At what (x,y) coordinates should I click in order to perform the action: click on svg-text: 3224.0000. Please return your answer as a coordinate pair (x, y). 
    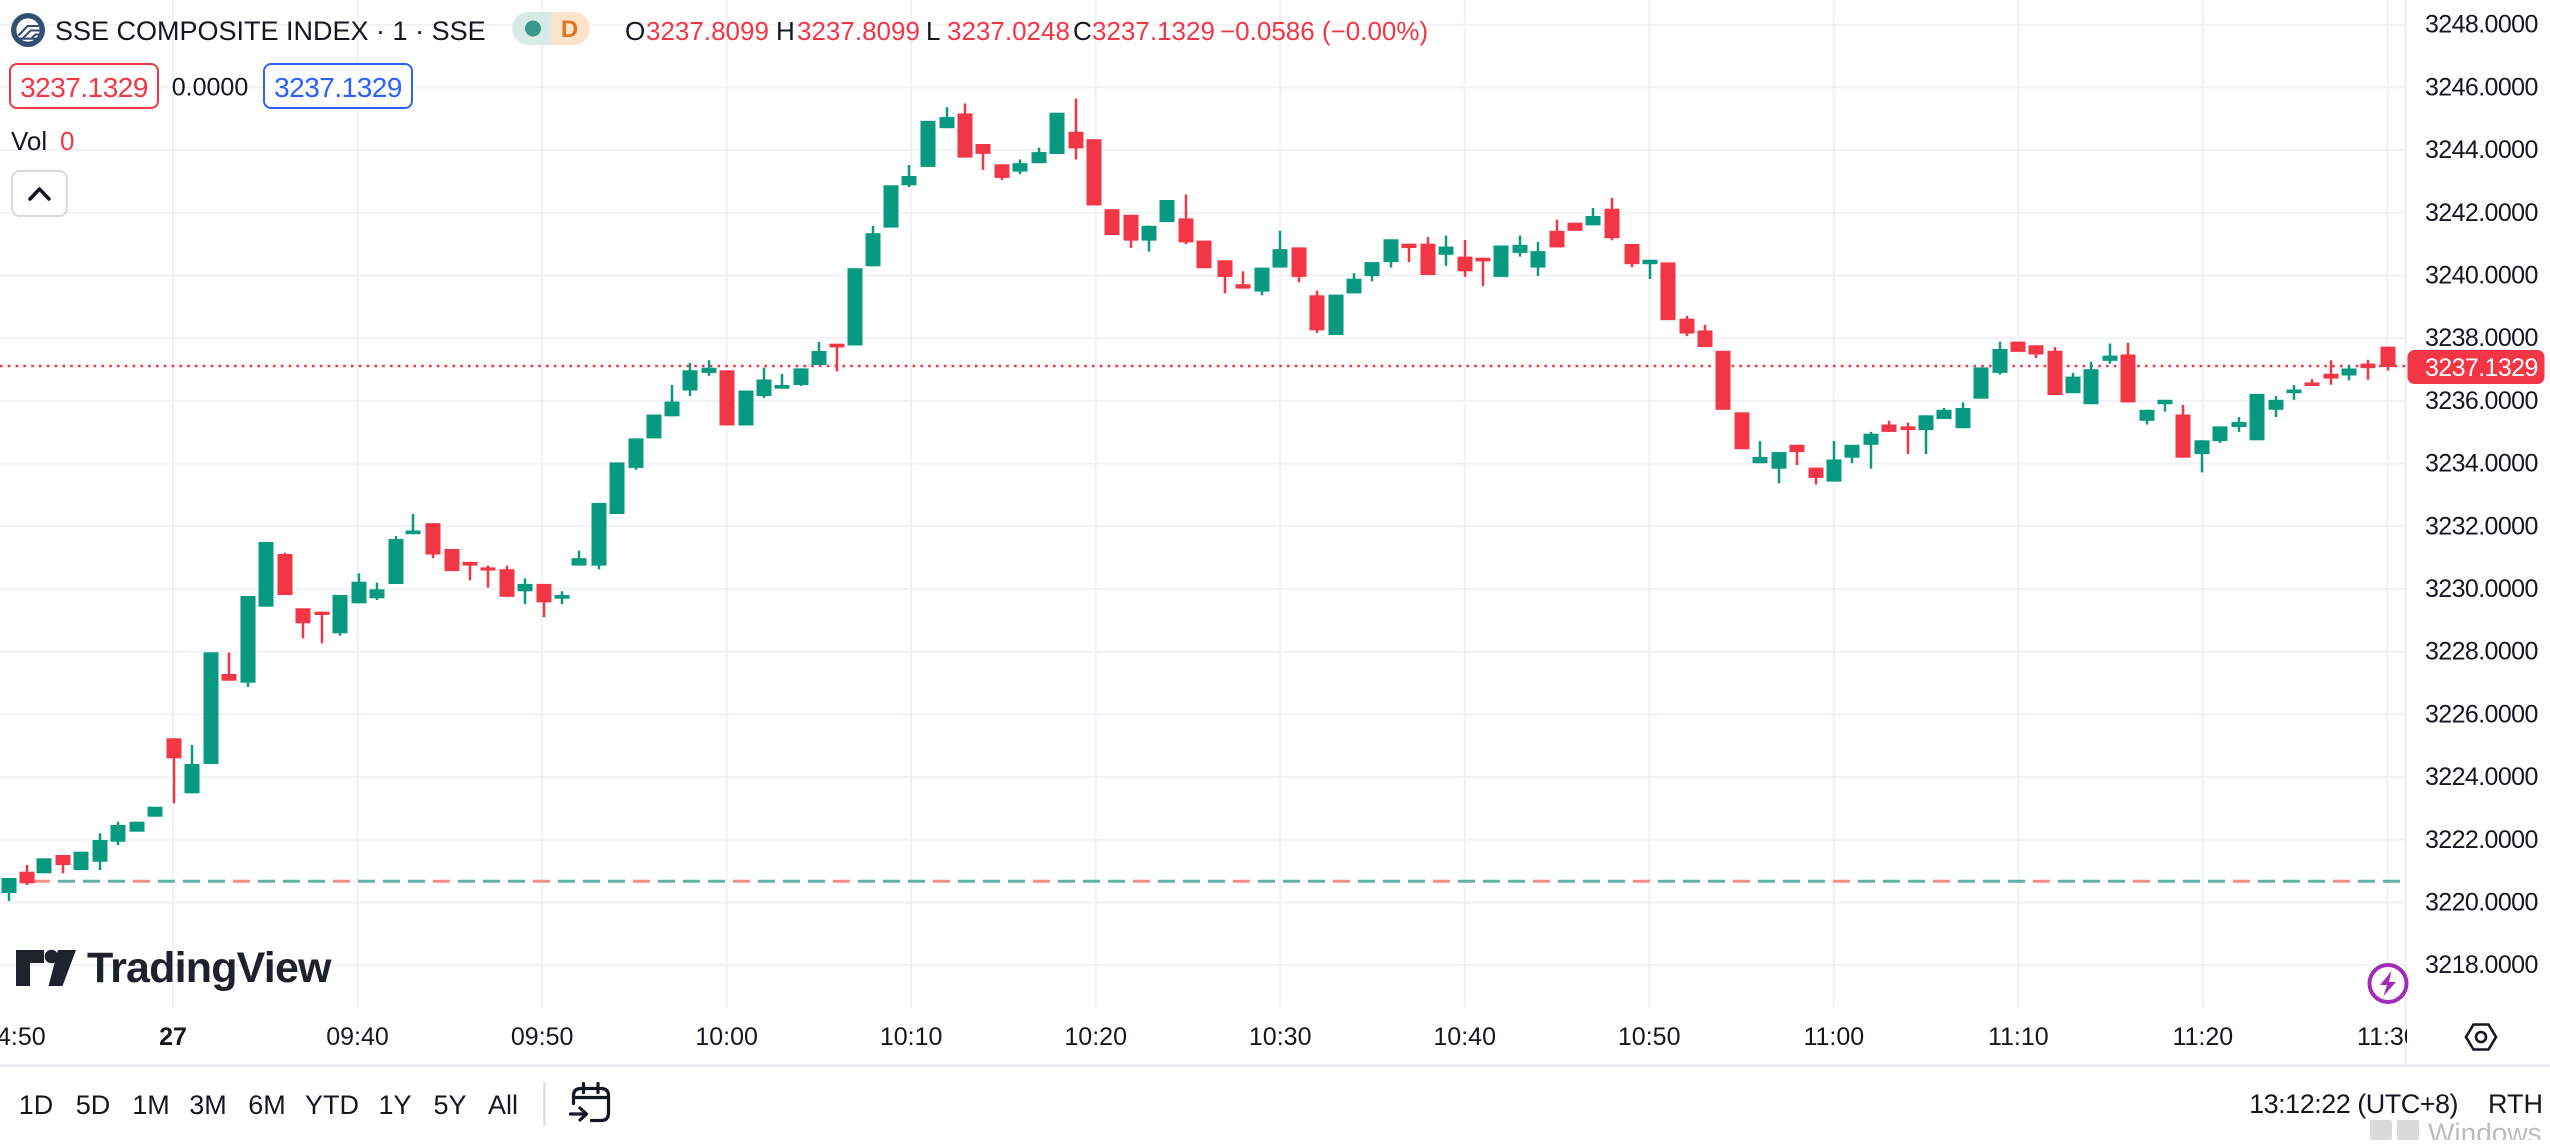
    Looking at the image, I should click on (2481, 777).